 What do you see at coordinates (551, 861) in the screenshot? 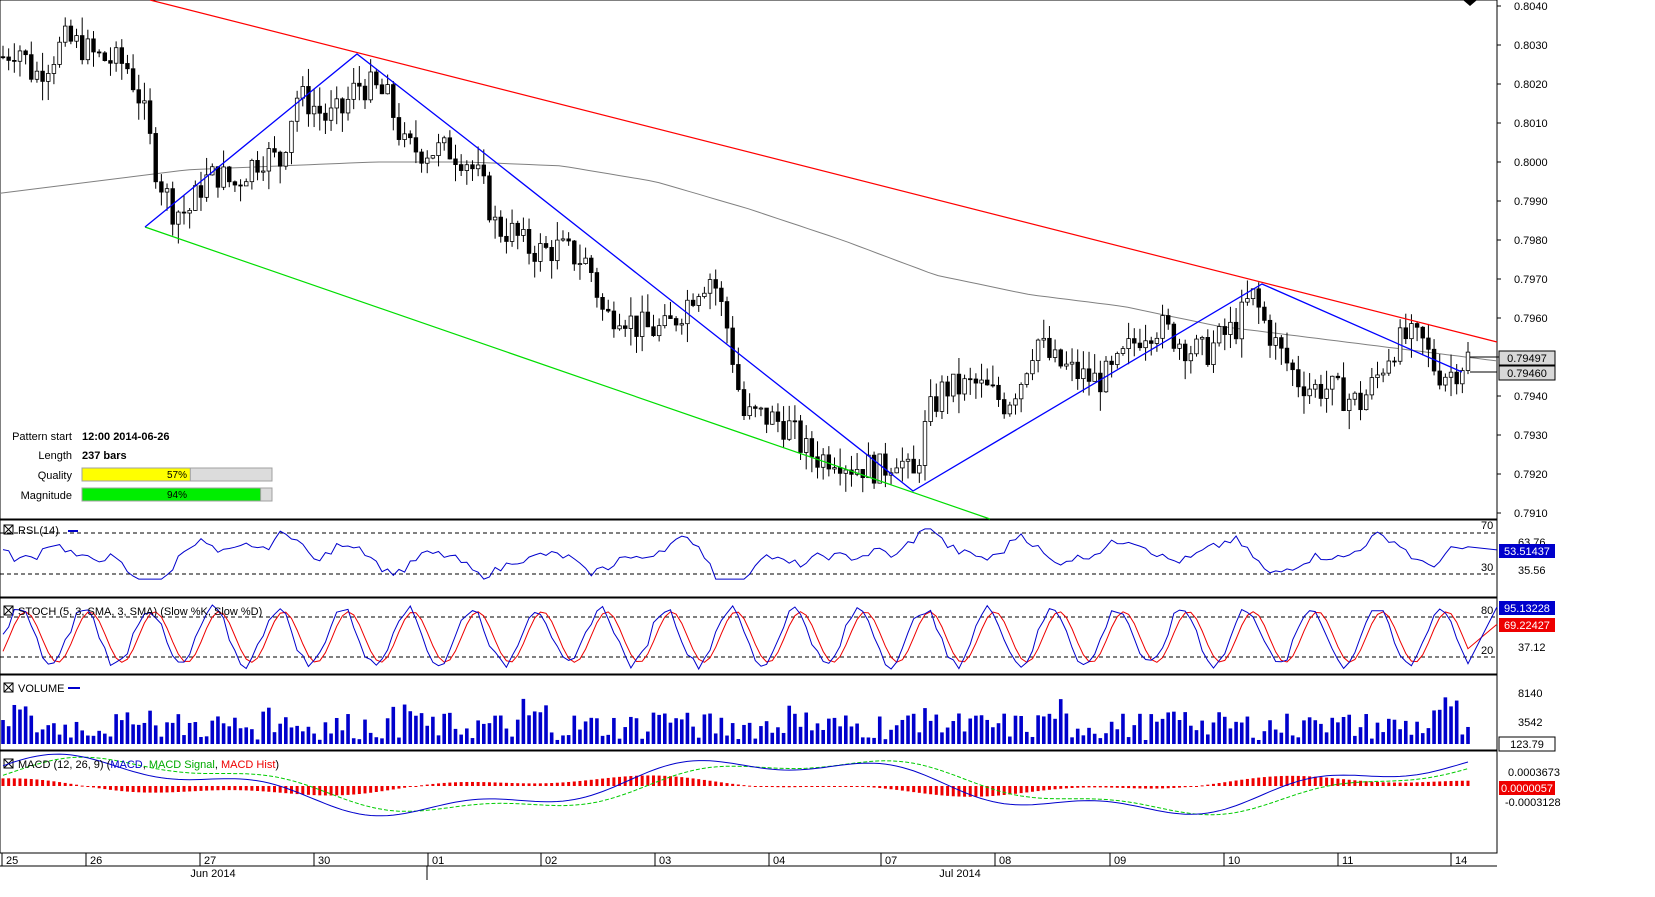
I see `day-tick-label: 02` at bounding box center [551, 861].